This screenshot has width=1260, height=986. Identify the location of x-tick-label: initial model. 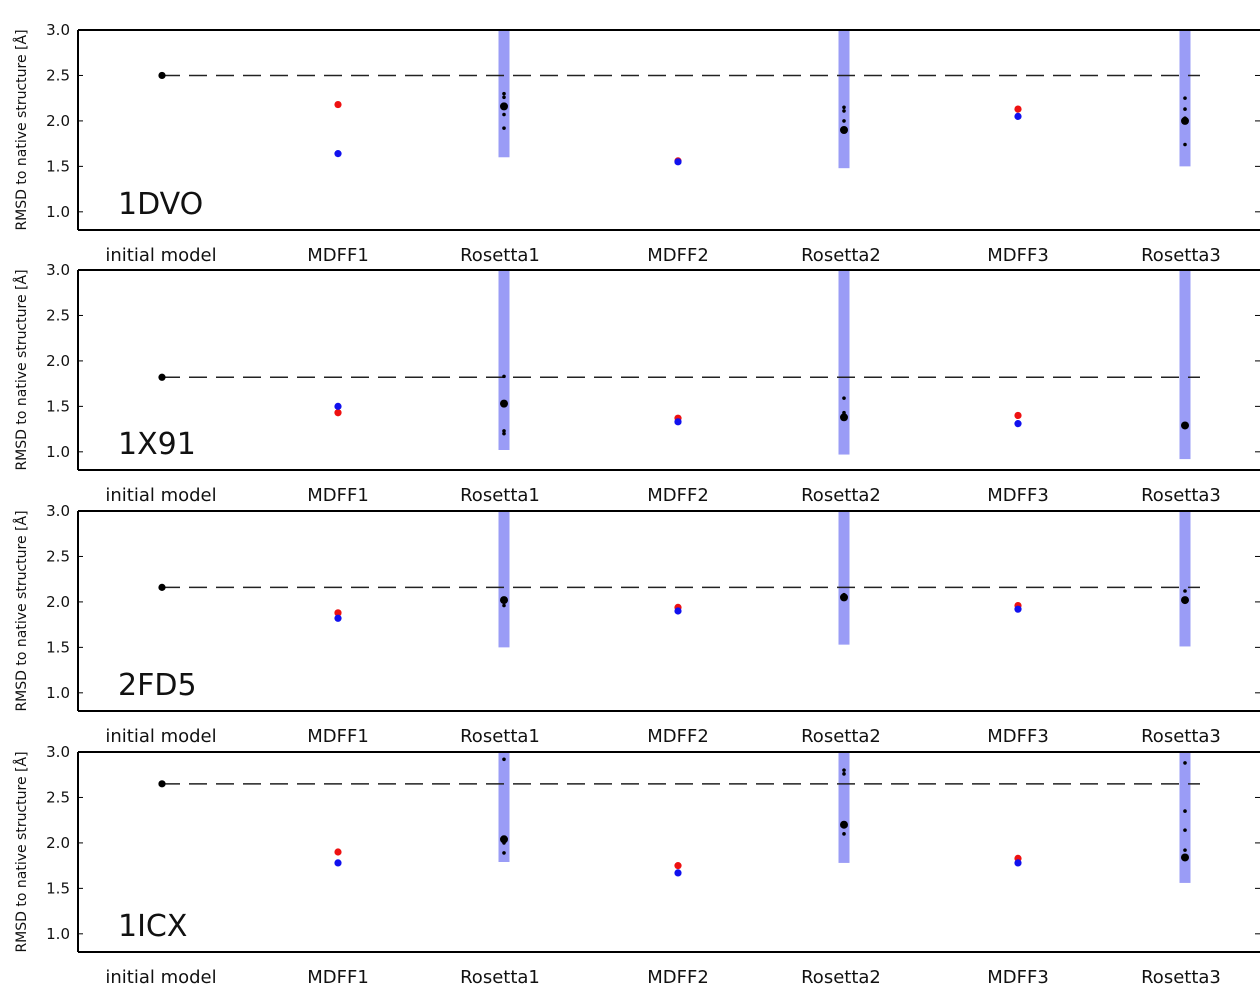
(160, 736).